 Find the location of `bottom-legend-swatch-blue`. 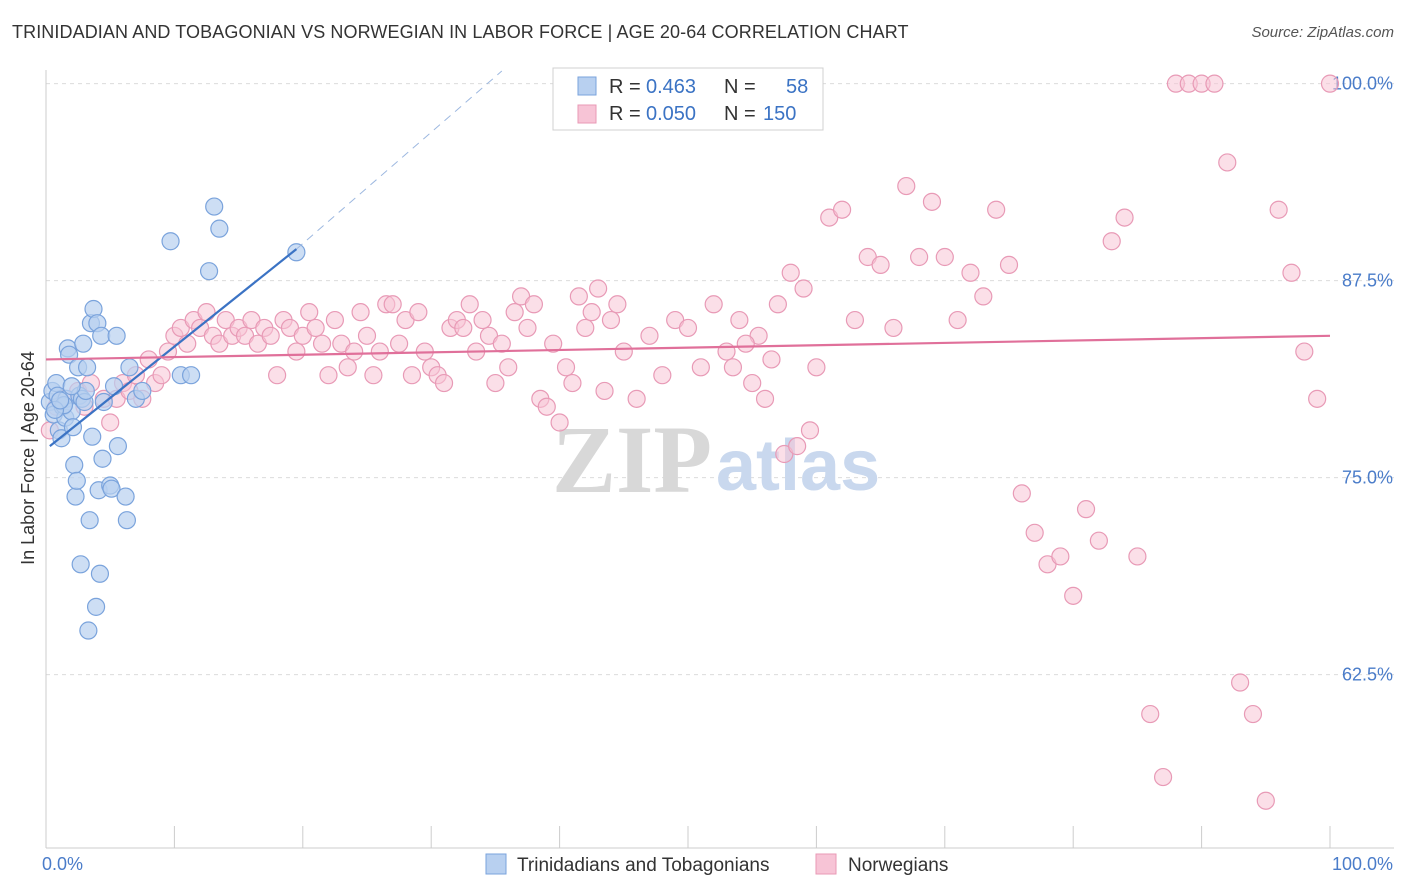

bottom-legend-swatch-blue is located at coordinates (496, 864).